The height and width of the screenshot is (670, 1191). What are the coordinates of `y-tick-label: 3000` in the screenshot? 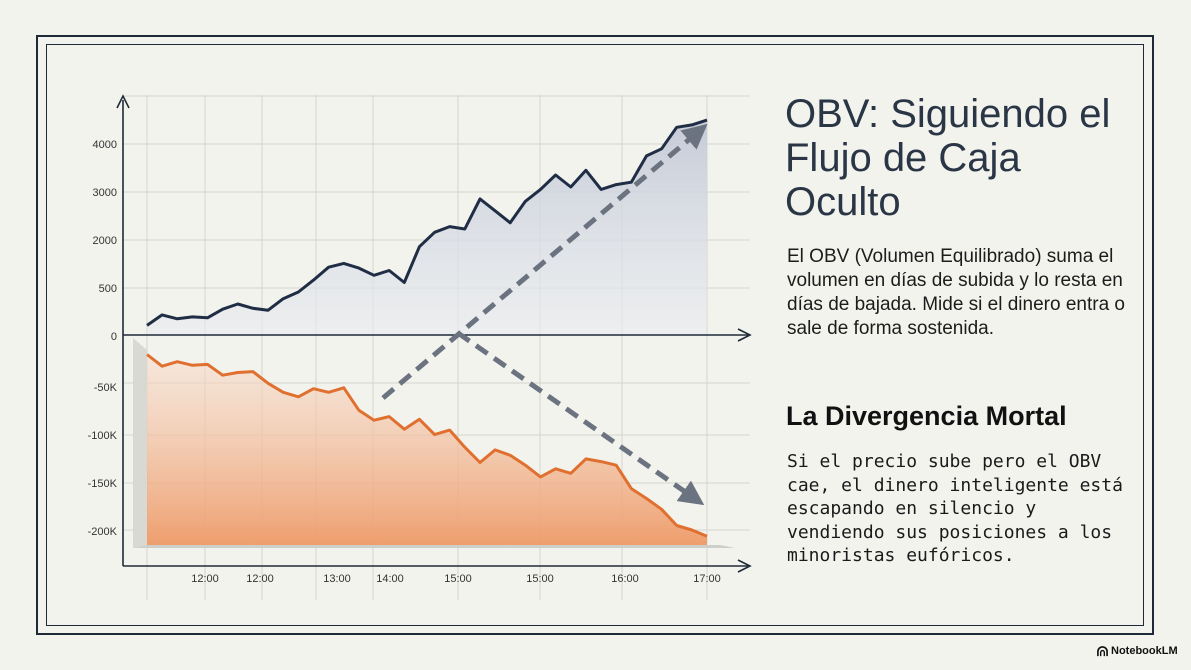 It's located at (105, 193).